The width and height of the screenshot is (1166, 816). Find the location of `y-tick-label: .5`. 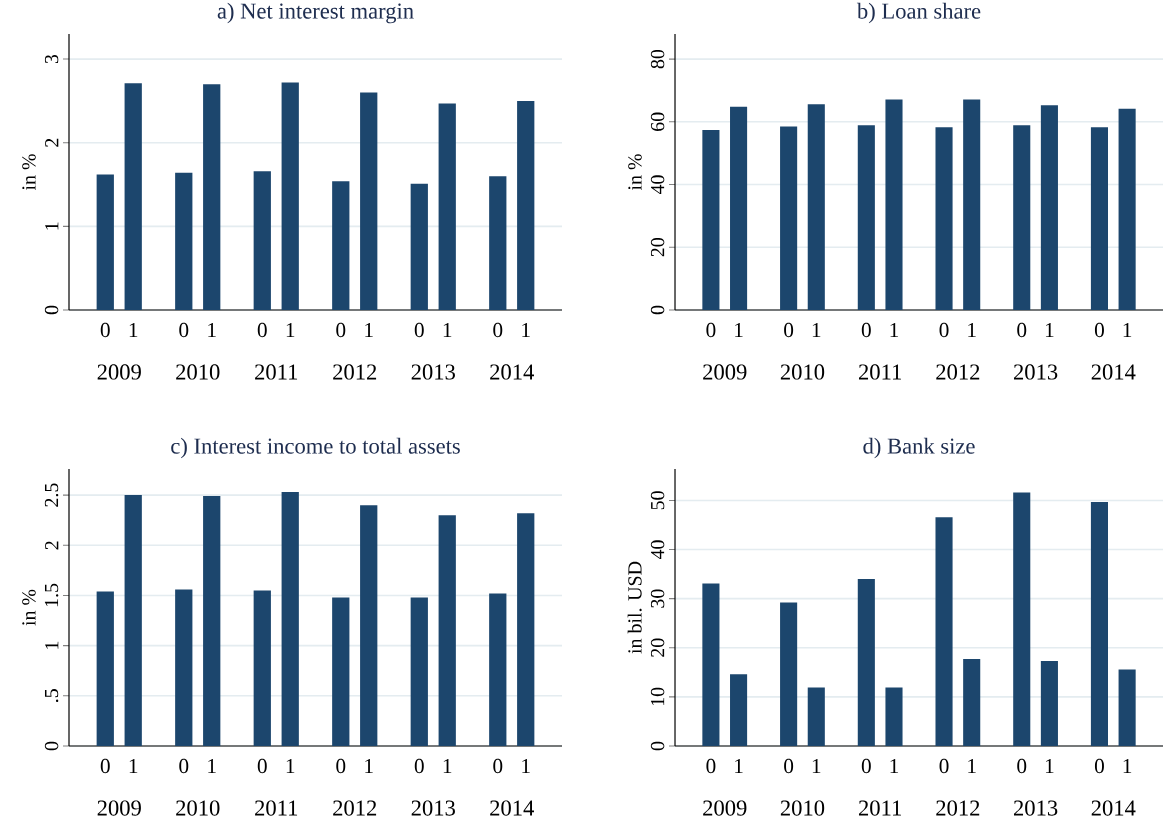

y-tick-label: .5 is located at coordinates (51, 695).